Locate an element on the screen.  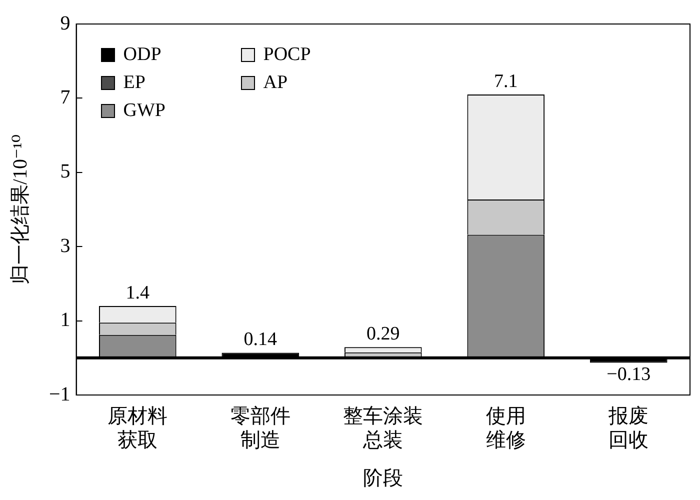
total-label: 0.14 is located at coordinates (261, 339).